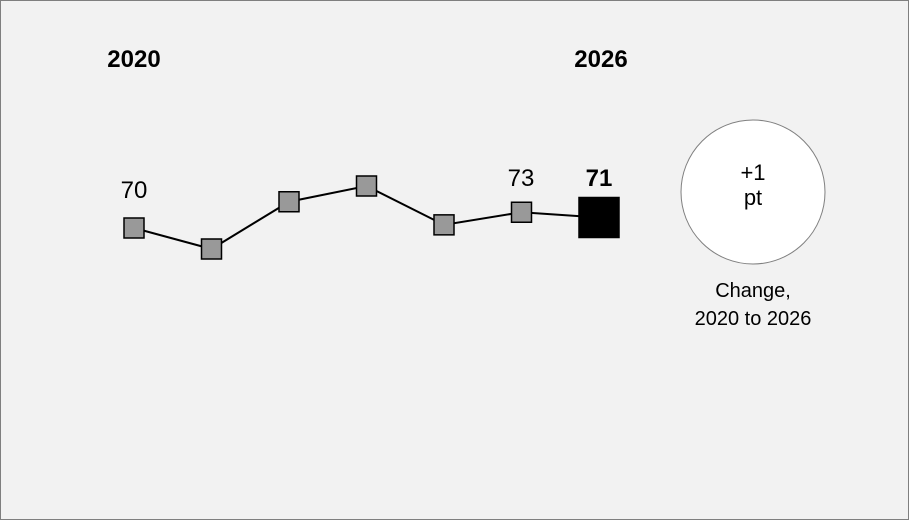 Image resolution: width=909 pixels, height=520 pixels. Describe the element at coordinates (599, 178) in the screenshot. I see `last-value-label: 71` at that location.